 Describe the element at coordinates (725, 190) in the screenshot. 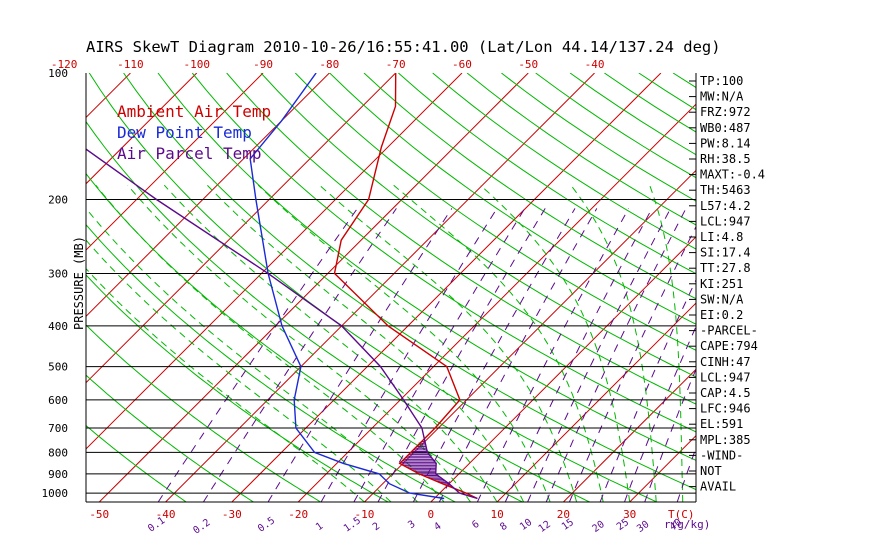

I see `index-label: TH:5463` at that location.